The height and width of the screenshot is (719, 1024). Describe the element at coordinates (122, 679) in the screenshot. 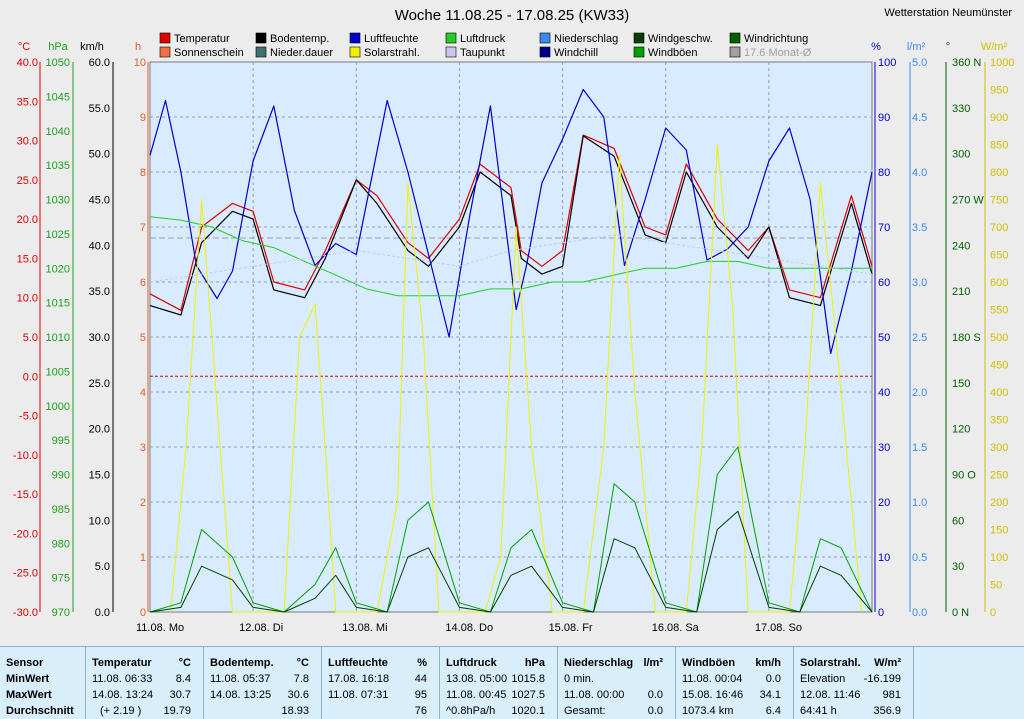

I see `stats-temperatur-min-time: 11.08. 06:33` at that location.